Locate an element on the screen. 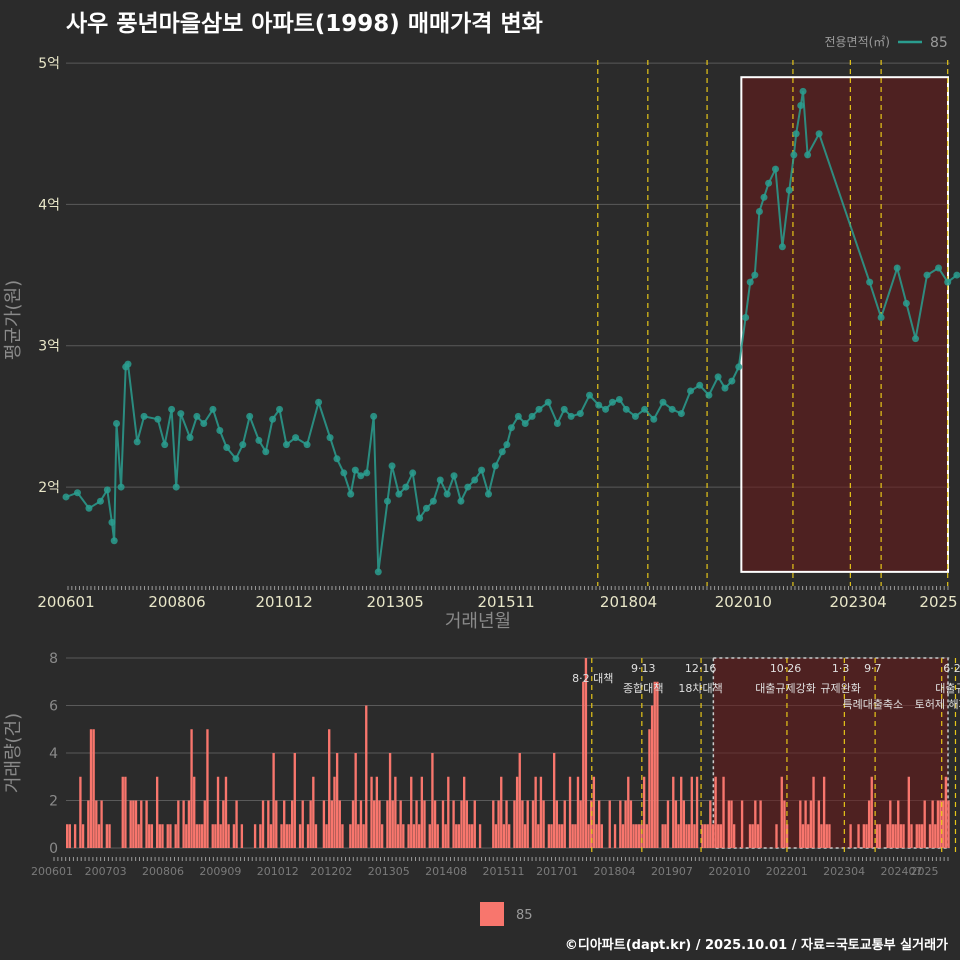 Image resolution: width=960 pixels, height=960 pixels. volume-x-tick-label: 200601 is located at coordinates (52, 871).